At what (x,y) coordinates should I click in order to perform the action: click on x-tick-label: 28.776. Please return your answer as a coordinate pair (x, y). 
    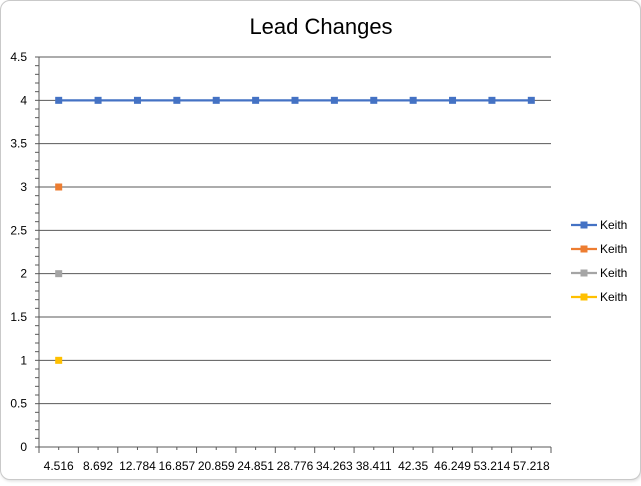
    Looking at the image, I should click on (295, 466).